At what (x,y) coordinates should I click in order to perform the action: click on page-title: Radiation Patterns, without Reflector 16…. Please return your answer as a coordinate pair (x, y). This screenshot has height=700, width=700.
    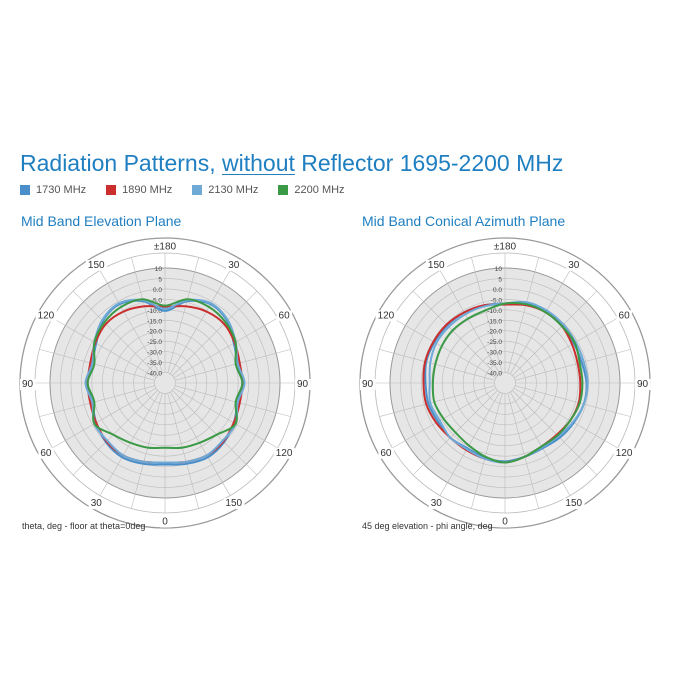
    Looking at the image, I should click on (291, 163).